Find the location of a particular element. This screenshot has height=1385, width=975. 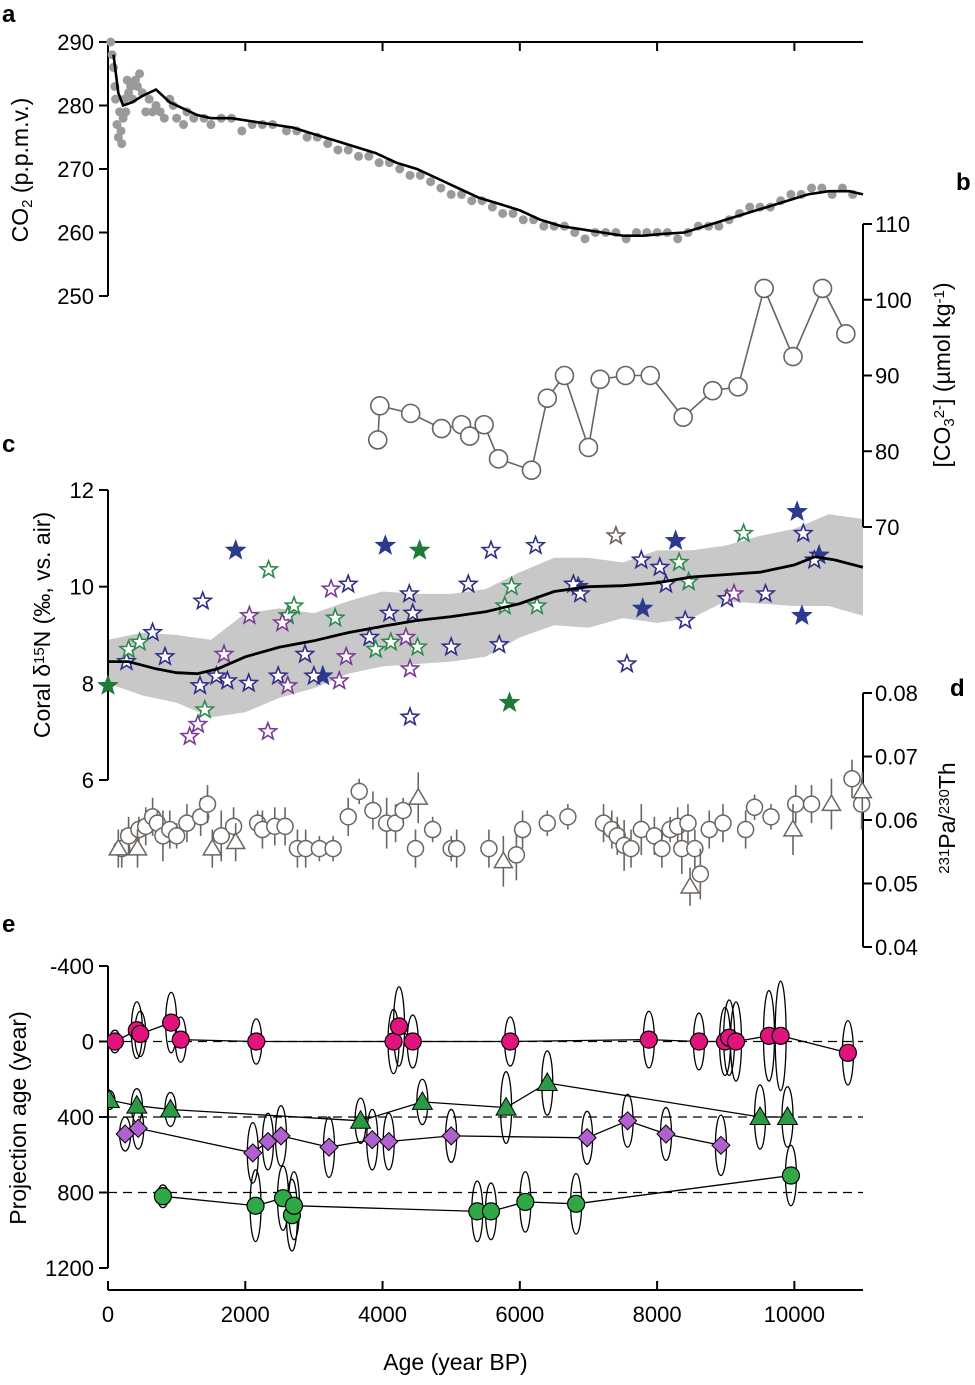

panel-letter-b: b is located at coordinates (963, 182).